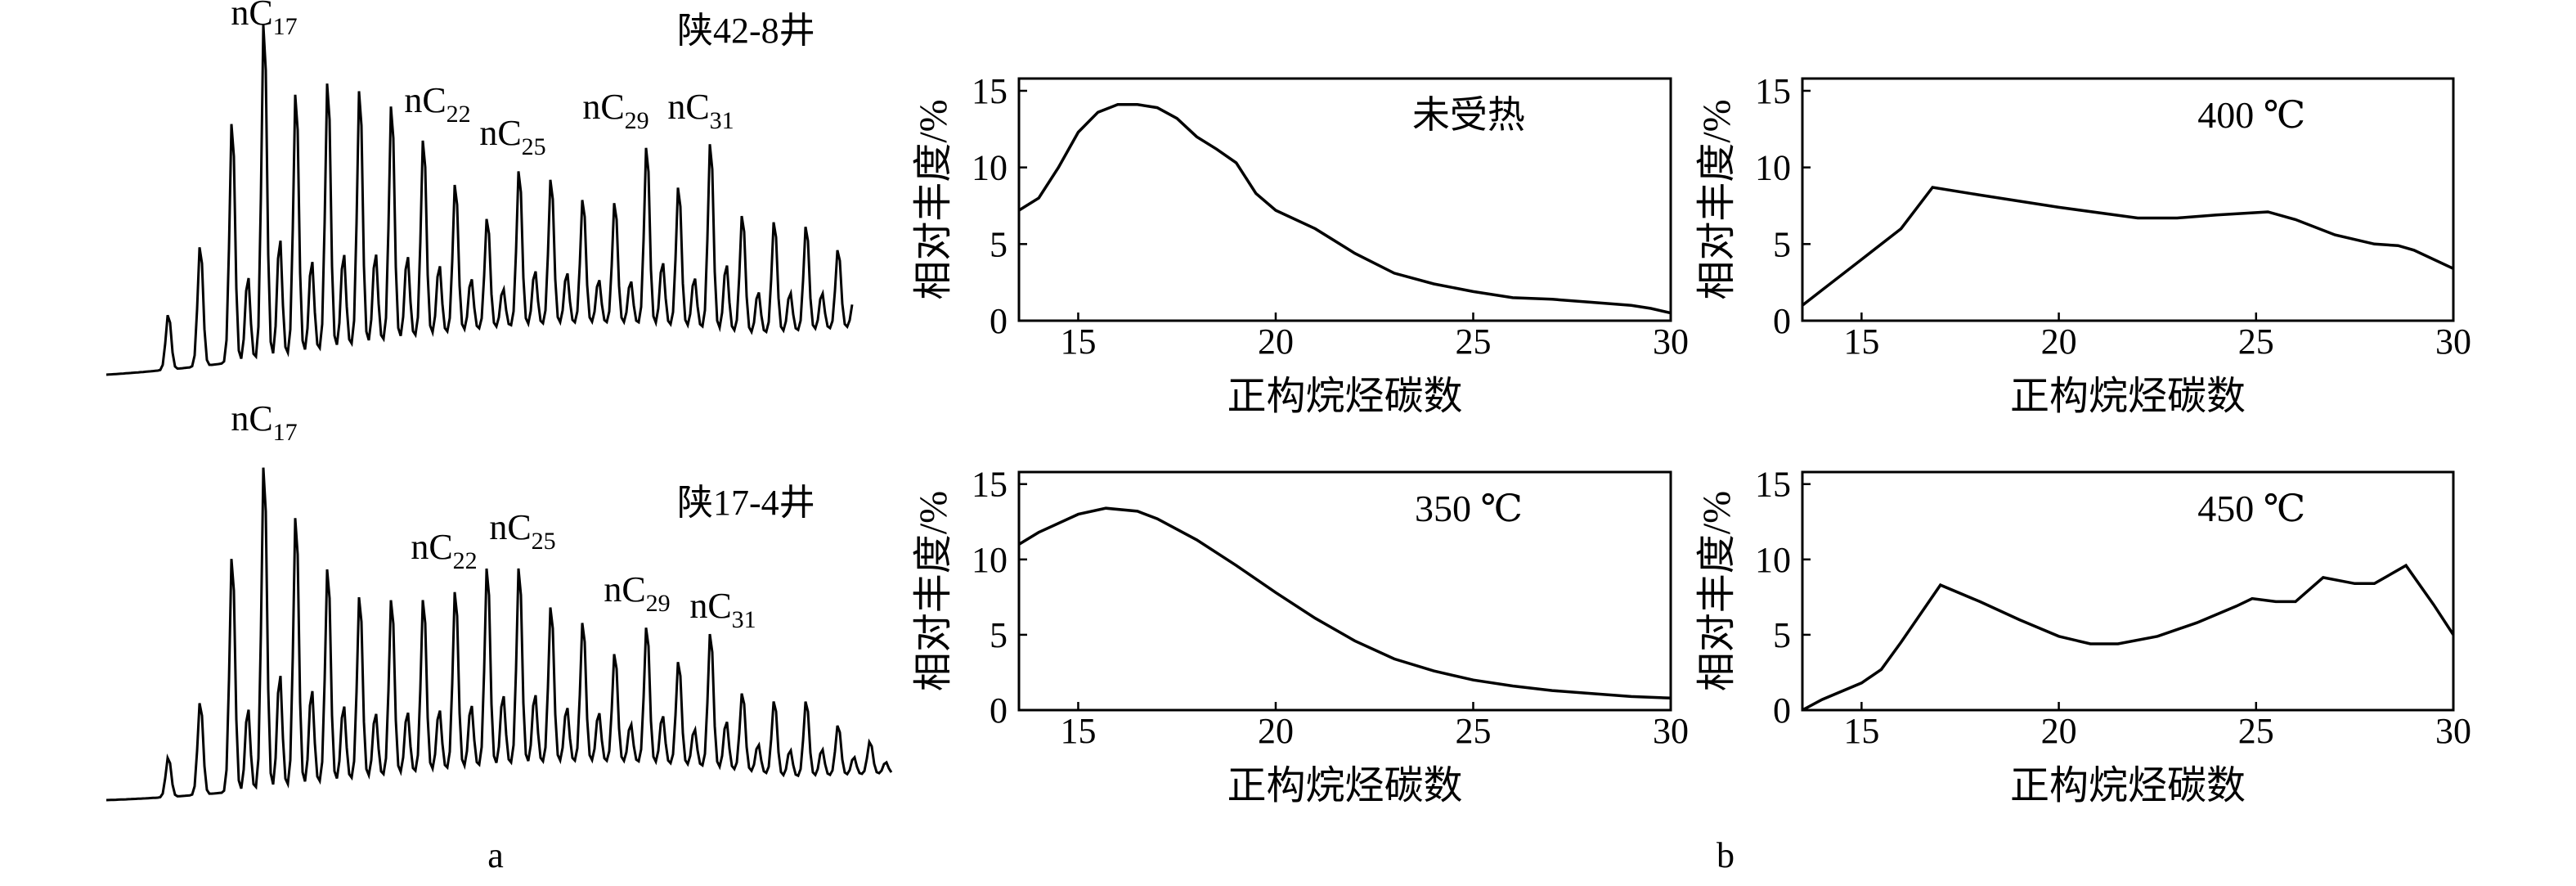 Image resolution: width=2576 pixels, height=886 pixels. Describe the element at coordinates (746, 503) in the screenshot. I see `well-name: 陕17-4井` at that location.